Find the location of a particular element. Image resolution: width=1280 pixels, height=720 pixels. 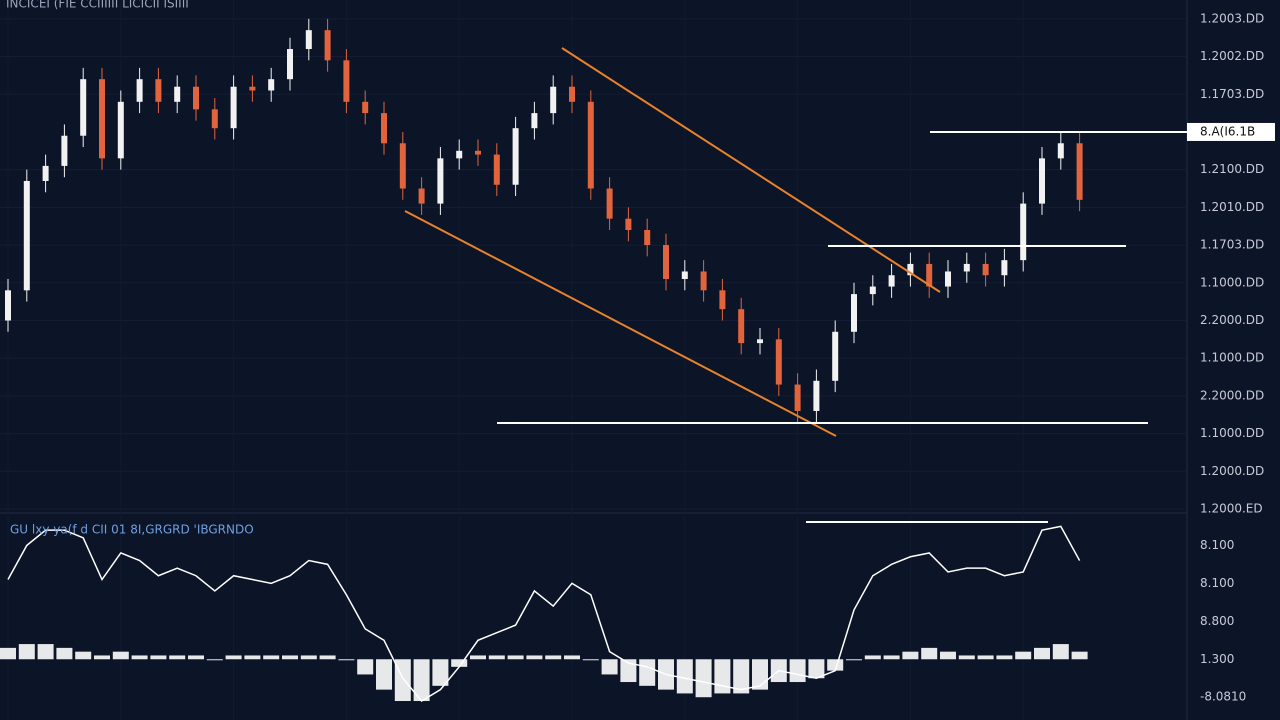

y-tick-label: 1.2003.DD is located at coordinates (1232, 18).